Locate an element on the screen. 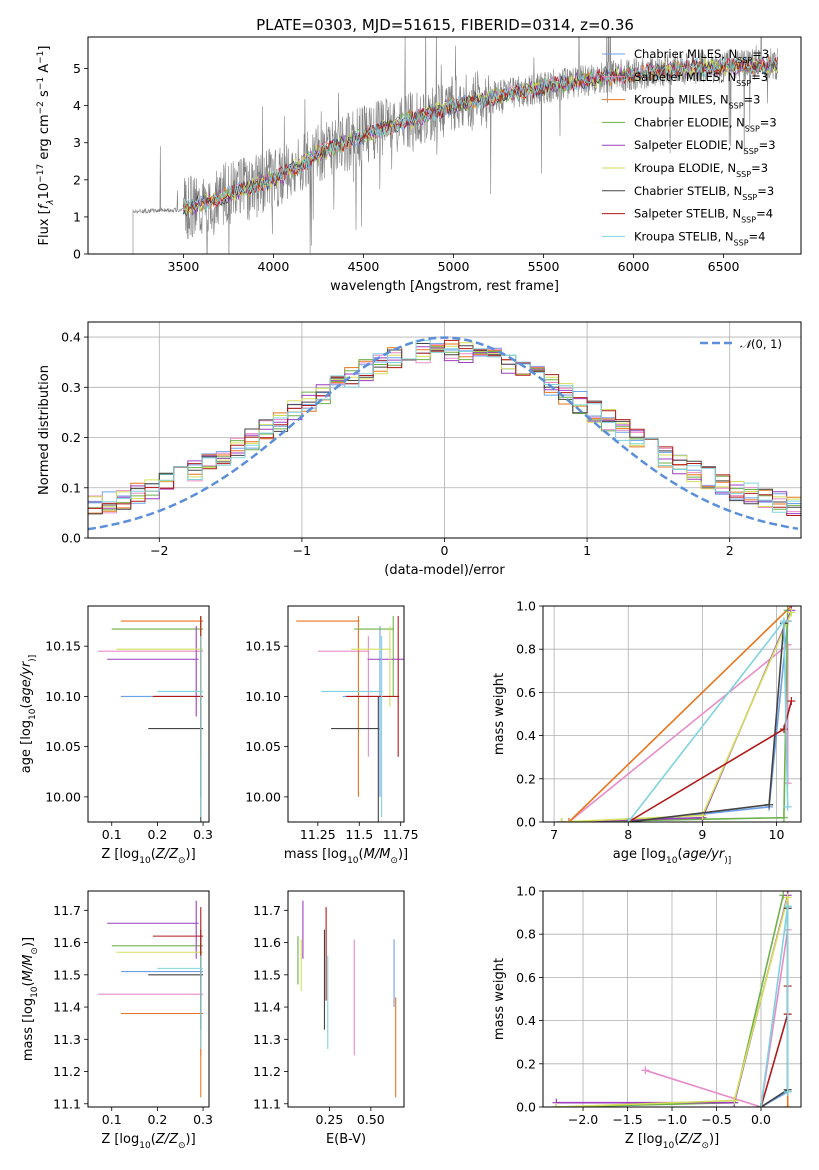 This screenshot has height=1170, width=819. weight-marker-chabrier_stelib is located at coordinates (769, 804).